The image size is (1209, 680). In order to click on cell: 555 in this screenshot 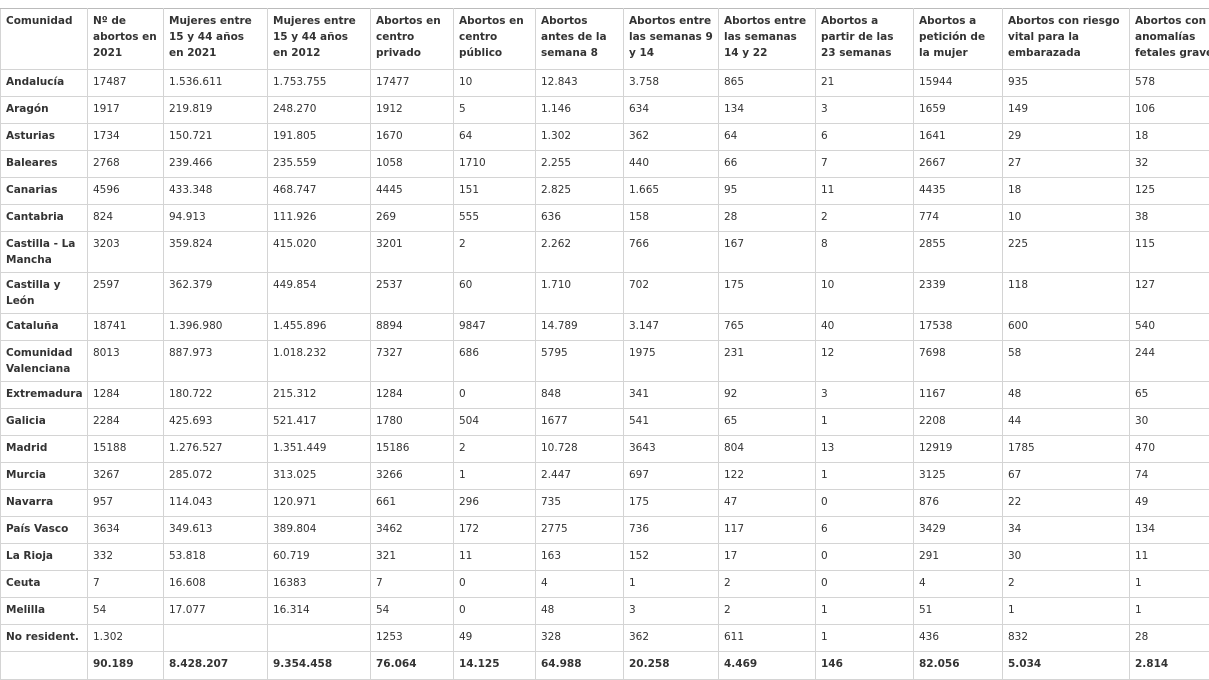, I will do `click(494, 218)`.